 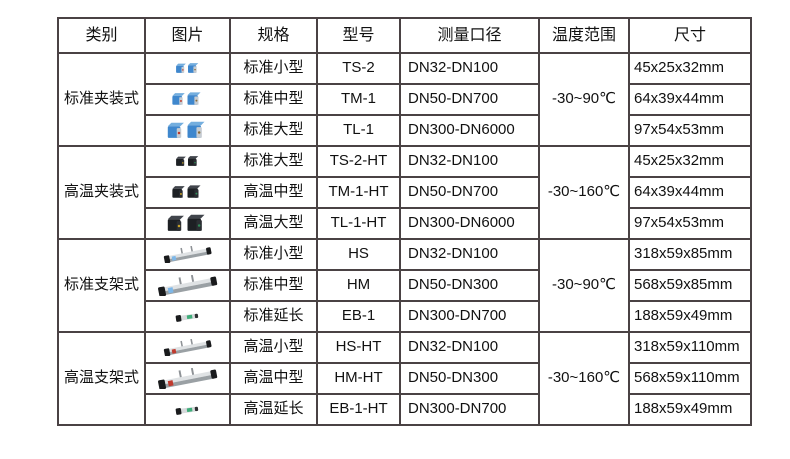 What do you see at coordinates (358, 316) in the screenshot?
I see `model-cell: EB-1` at bounding box center [358, 316].